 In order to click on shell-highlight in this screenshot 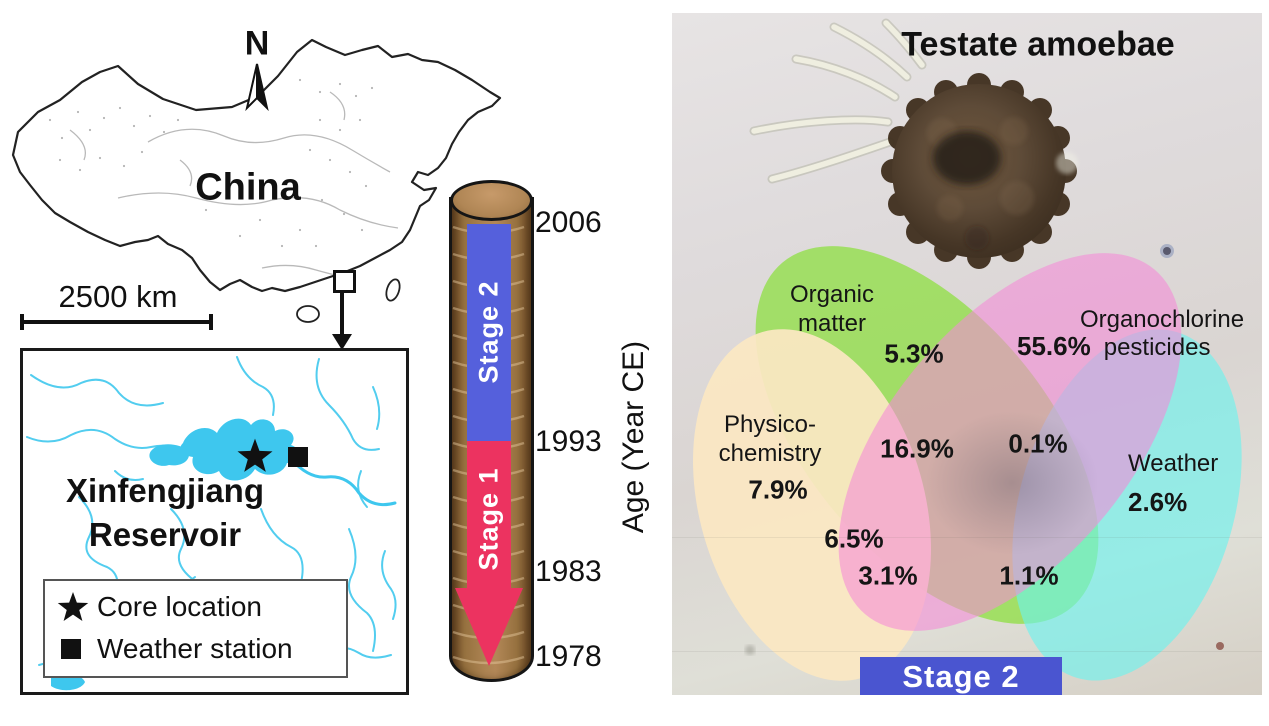, I will do `click(1067, 163)`.